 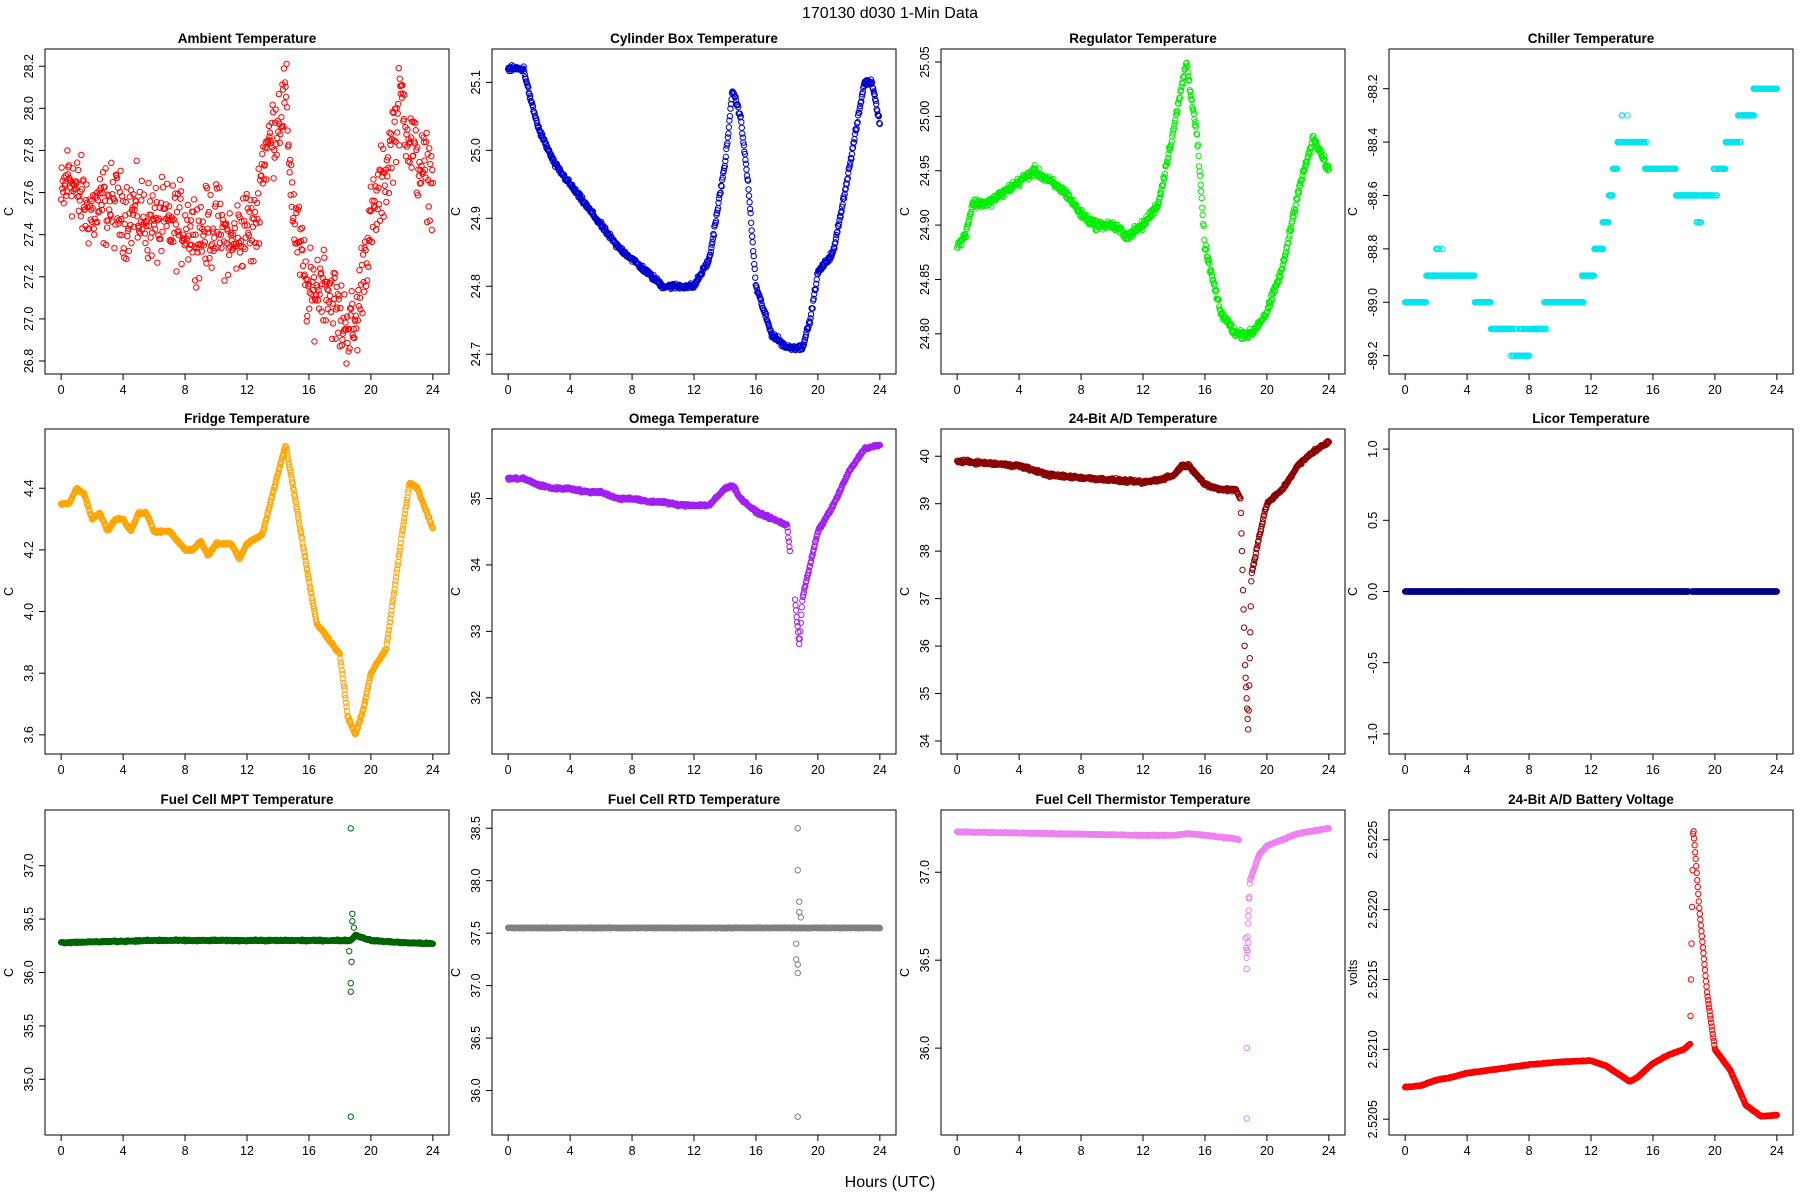 I want to click on x-tick-label: 16, so click(x=756, y=390).